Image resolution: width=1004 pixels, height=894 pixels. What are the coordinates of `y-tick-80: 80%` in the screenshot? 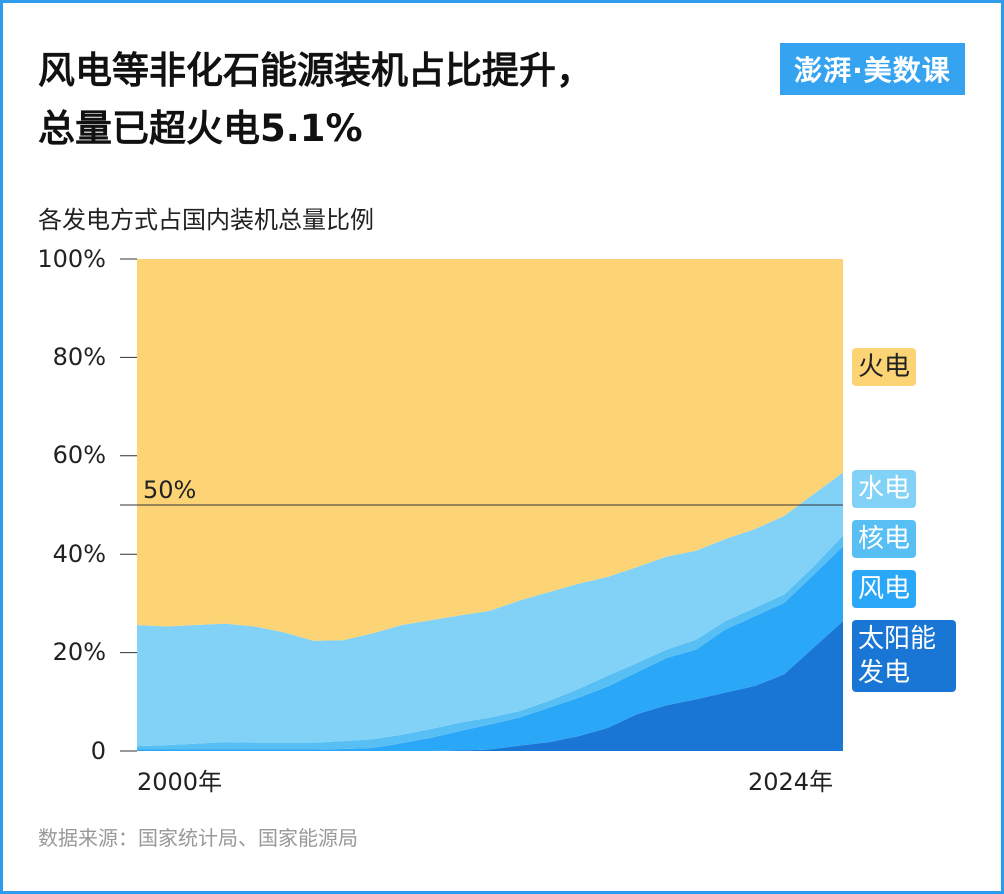 It's located at (79, 357).